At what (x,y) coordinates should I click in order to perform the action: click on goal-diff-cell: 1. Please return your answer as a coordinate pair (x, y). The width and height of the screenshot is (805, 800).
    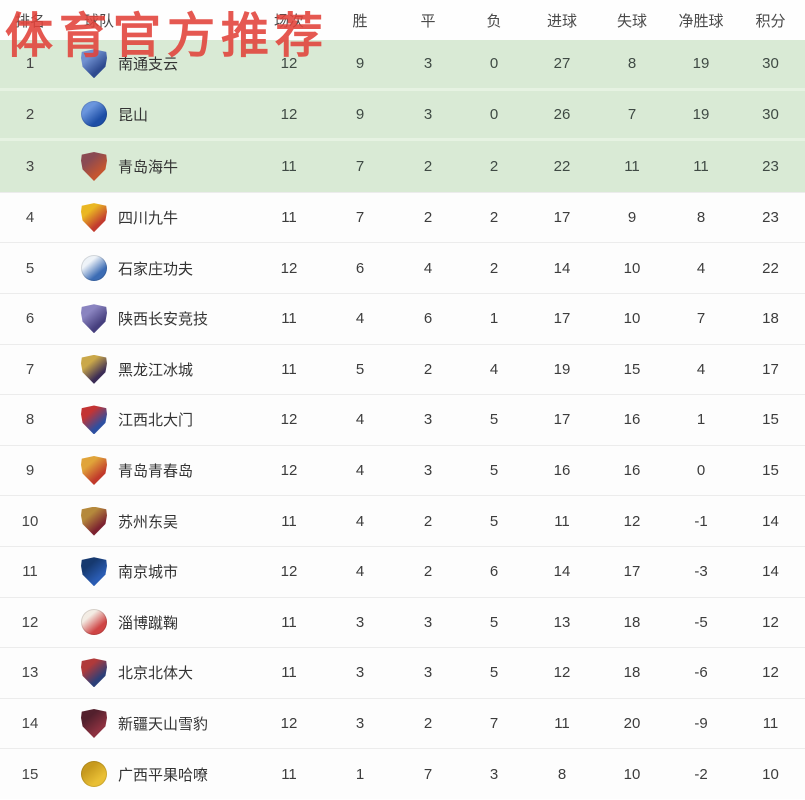
    Looking at the image, I should click on (701, 420).